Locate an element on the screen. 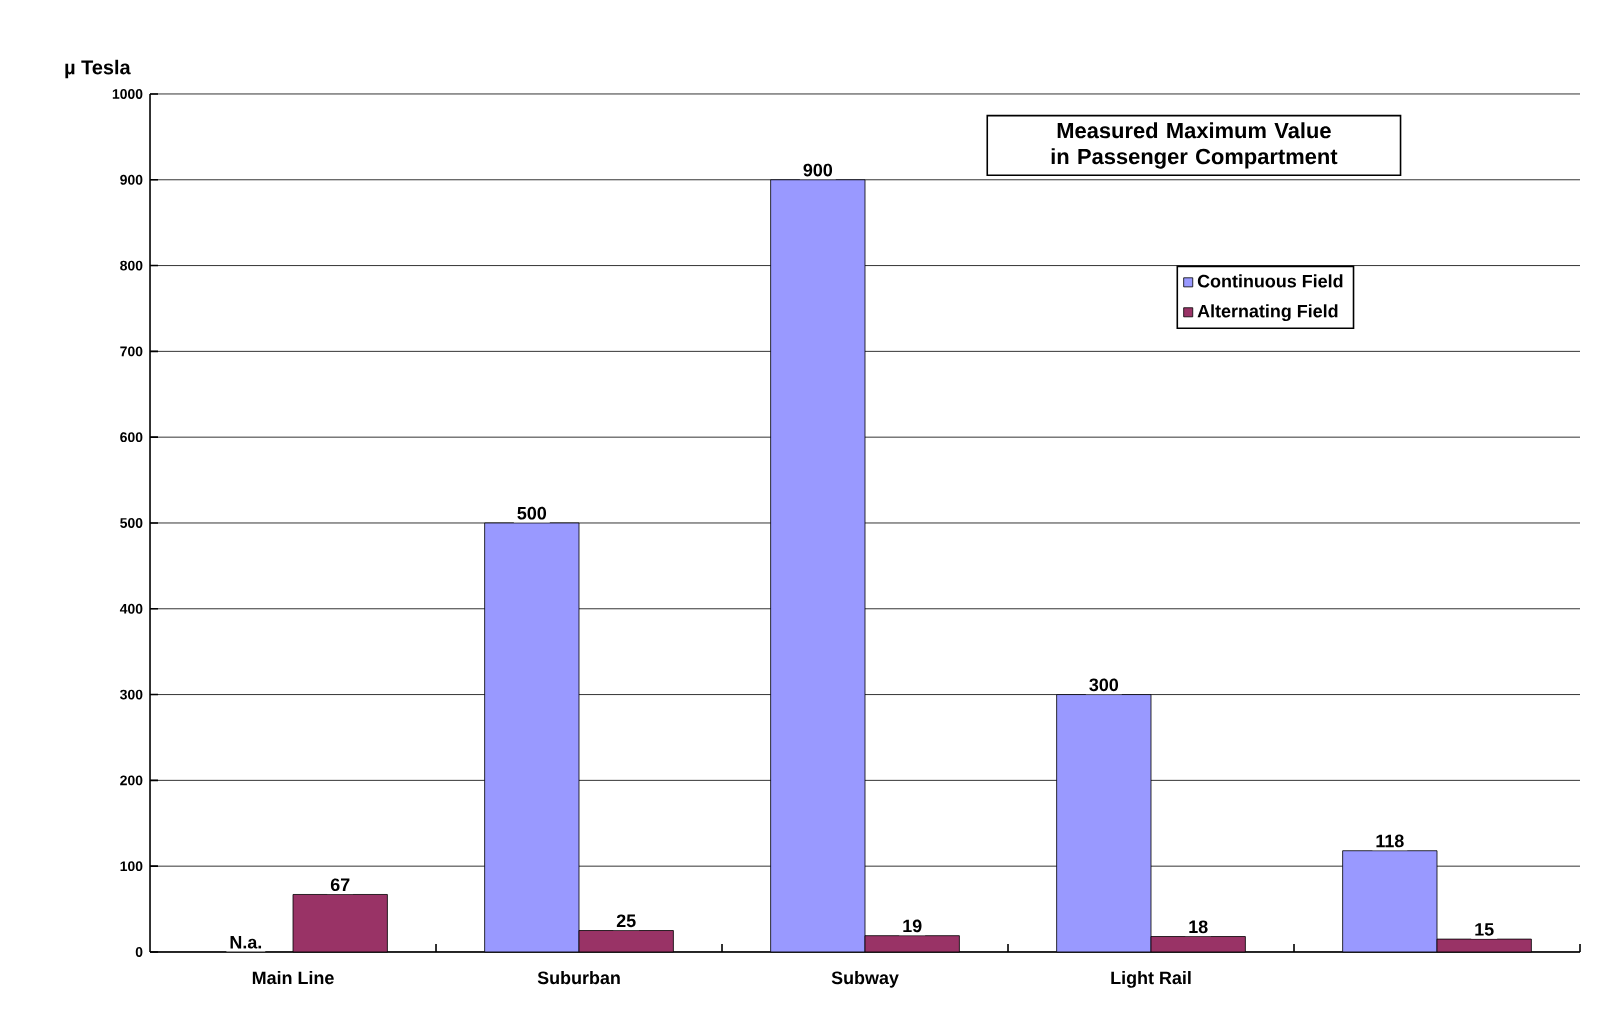 Image resolution: width=1600 pixels, height=1012 pixels. data-label: 19 is located at coordinates (912, 926).